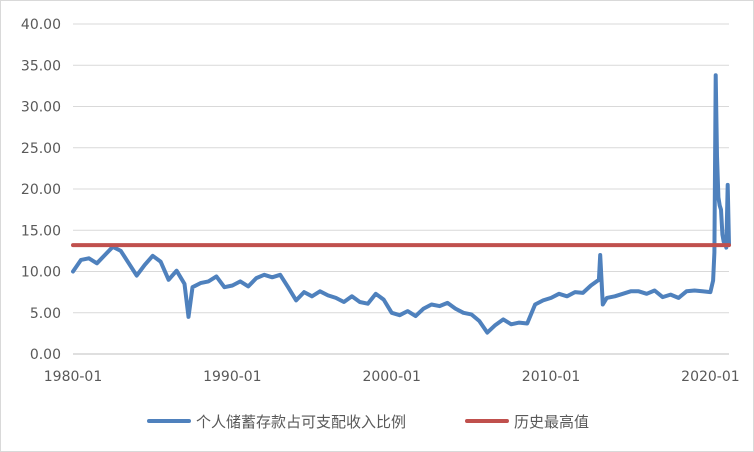 Image resolution: width=754 pixels, height=452 pixels. Describe the element at coordinates (391, 377) in the screenshot. I see `x-tick-label: 2000-01` at that location.